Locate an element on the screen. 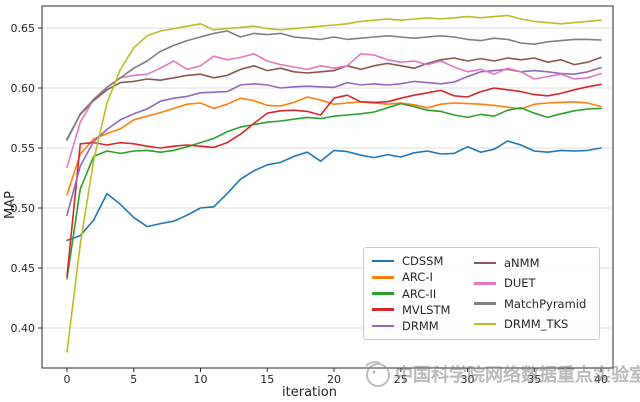 The height and width of the screenshot is (402, 640). legend-label-MatchPyramid: MatchPyramid is located at coordinates (545, 303).